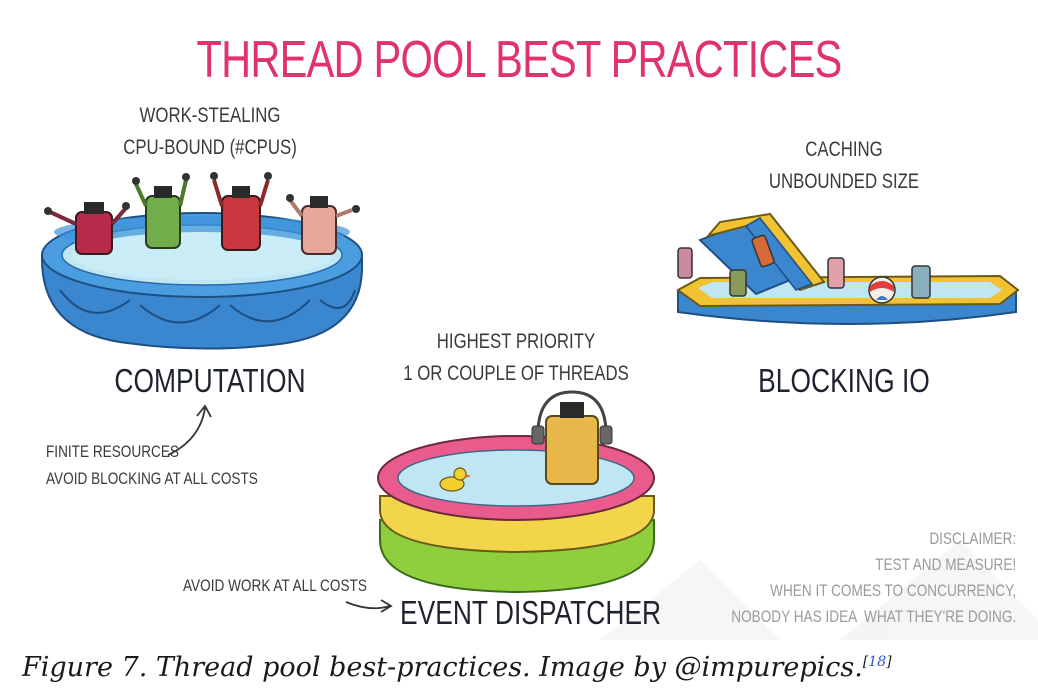 The image size is (1038, 700). Describe the element at coordinates (275, 585) in the screenshot. I see `event-dispatcher-side-note: AVOID WORK AT ALL COSTS` at that location.